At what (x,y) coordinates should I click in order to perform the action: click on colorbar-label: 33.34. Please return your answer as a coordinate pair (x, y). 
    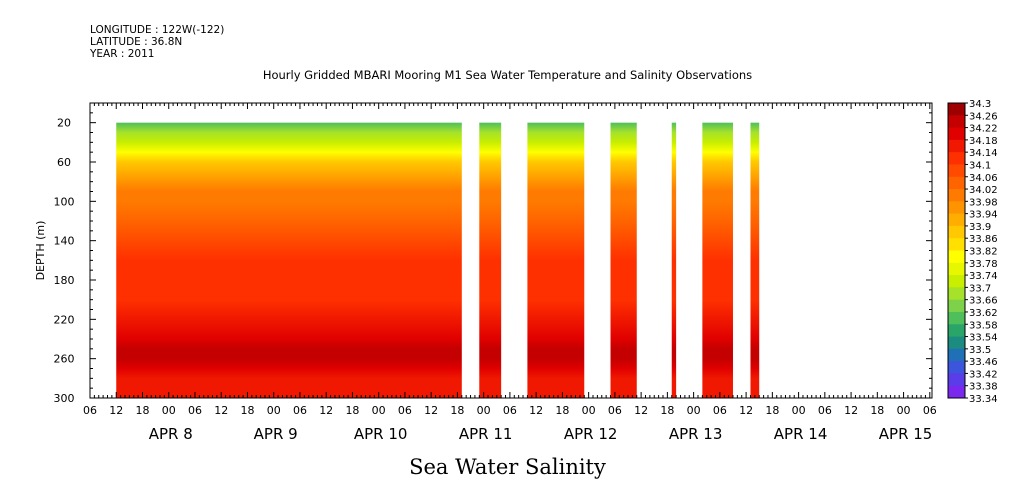
    Looking at the image, I should click on (983, 399).